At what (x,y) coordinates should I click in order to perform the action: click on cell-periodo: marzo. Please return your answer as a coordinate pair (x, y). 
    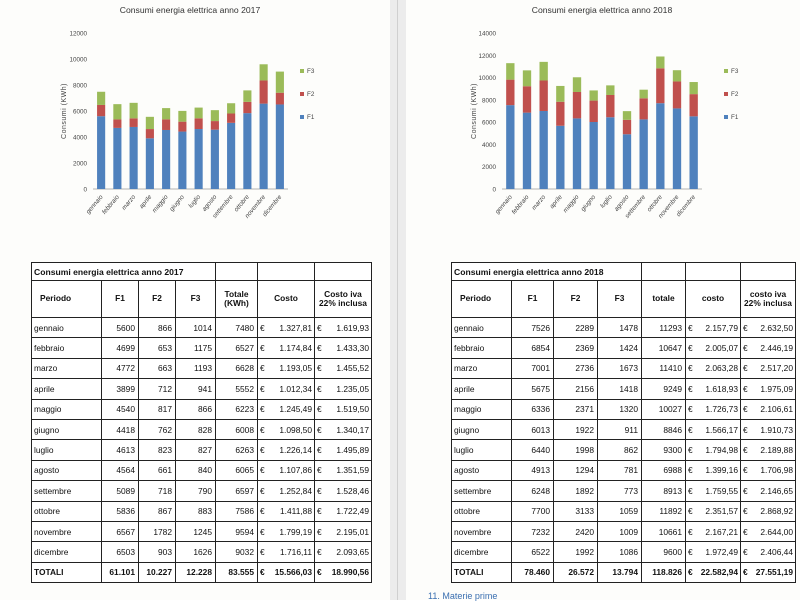
    Looking at the image, I should click on (481, 368).